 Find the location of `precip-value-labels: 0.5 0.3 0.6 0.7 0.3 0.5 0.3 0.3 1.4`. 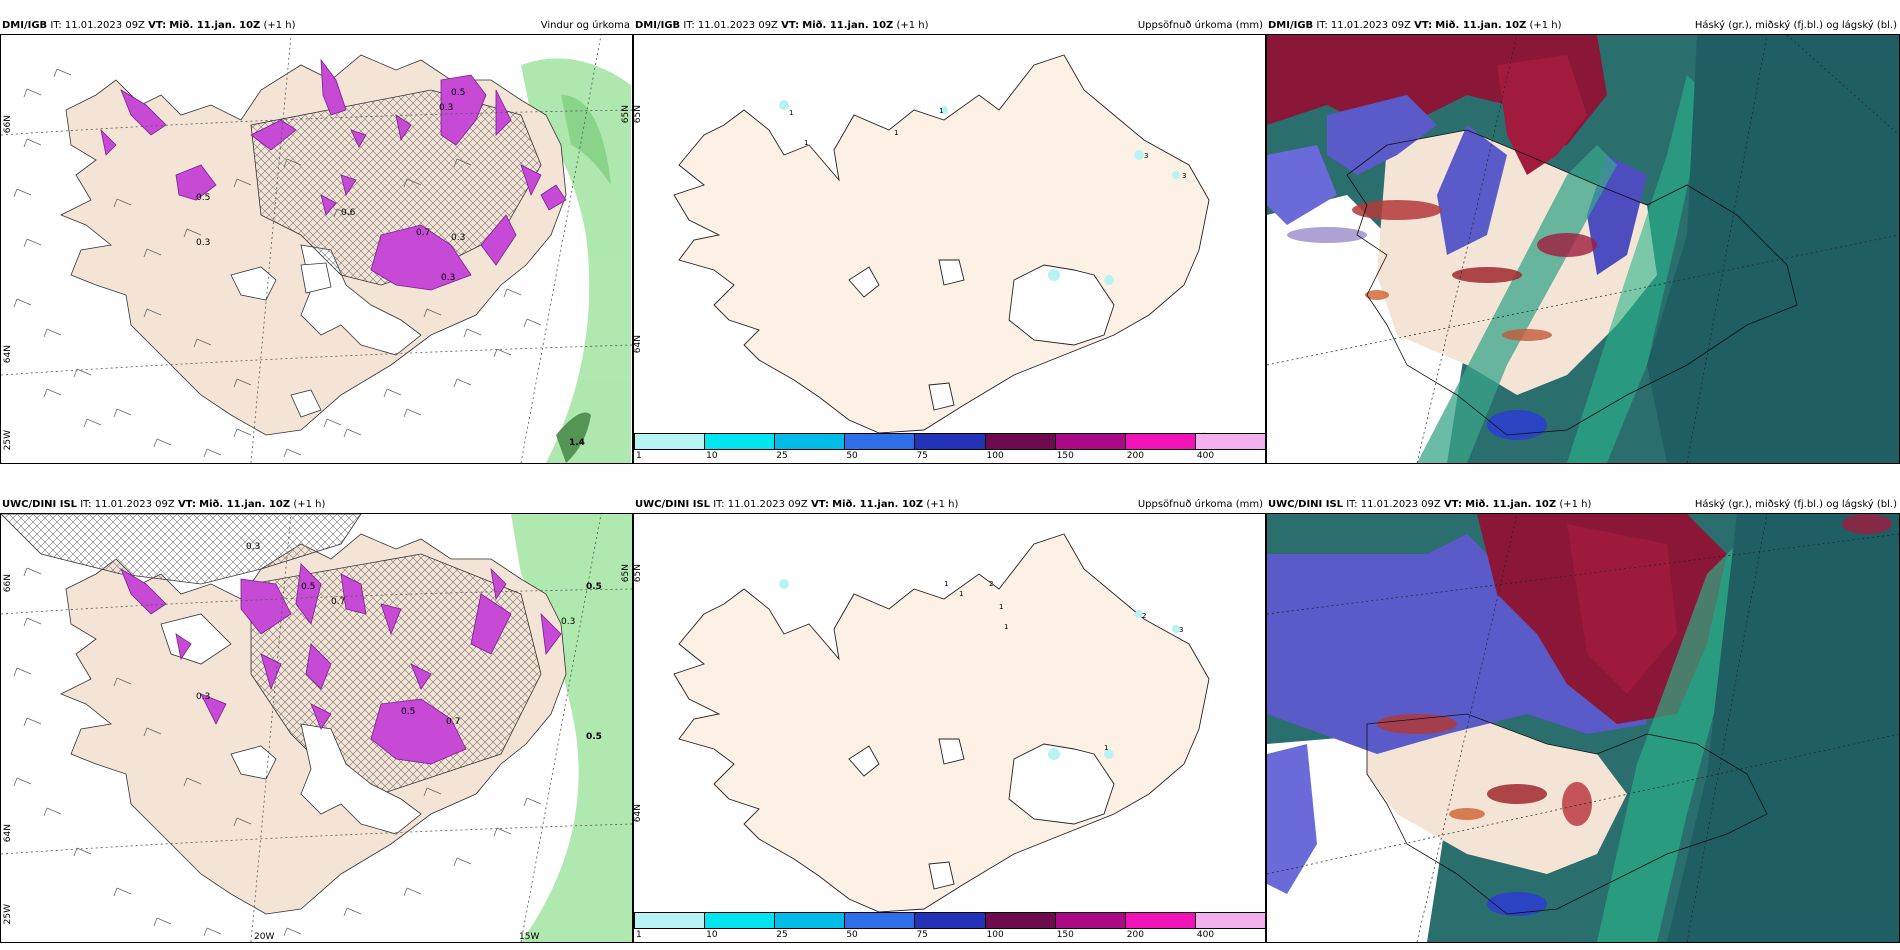

precip-value-labels: 0.5 0.3 0.6 0.7 0.3 0.5 0.3 0.3 1.4 is located at coordinates (390, 268).